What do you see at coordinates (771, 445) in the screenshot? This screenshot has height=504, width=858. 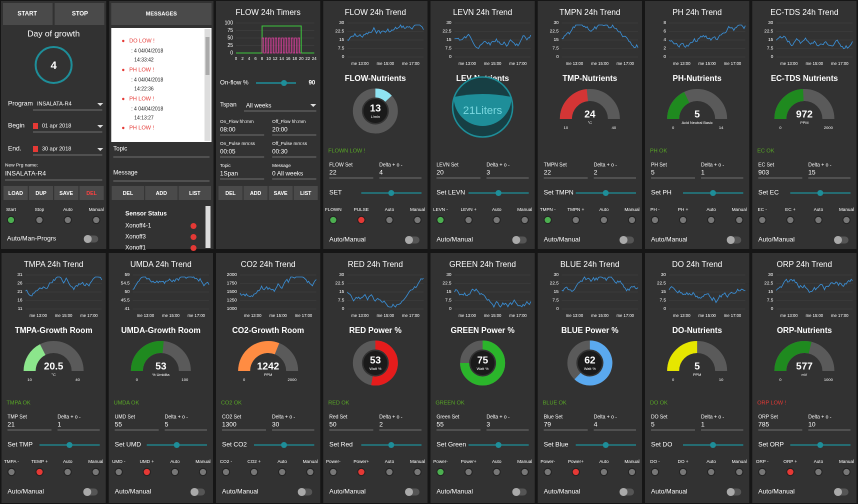 I see `slider-label: Set ORP` at bounding box center [771, 445].